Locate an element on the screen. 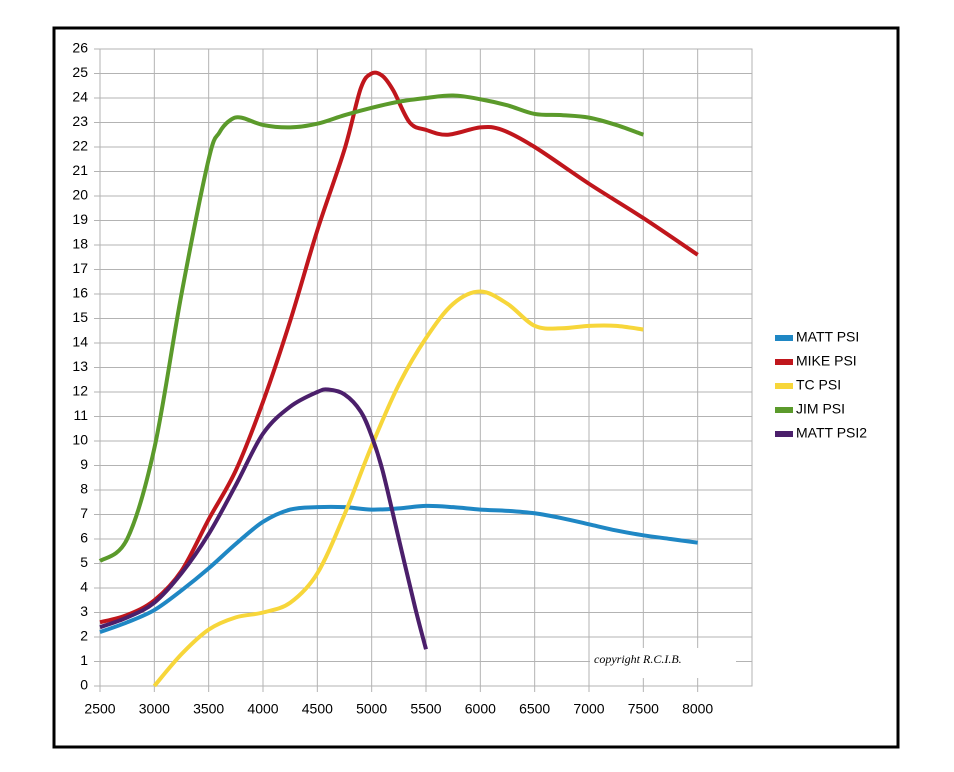 The height and width of the screenshot is (772, 954). legend-label: TC PSI is located at coordinates (818, 385).